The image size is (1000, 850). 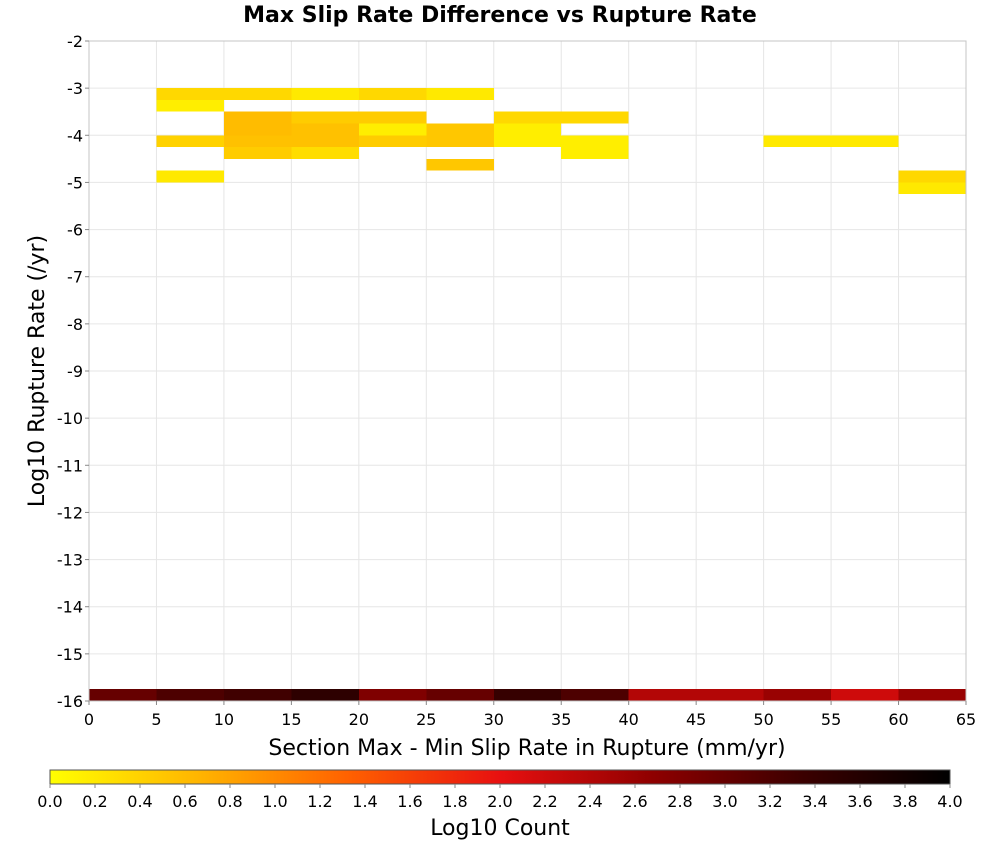 I want to click on y-tick-label: -13, so click(x=70, y=560).